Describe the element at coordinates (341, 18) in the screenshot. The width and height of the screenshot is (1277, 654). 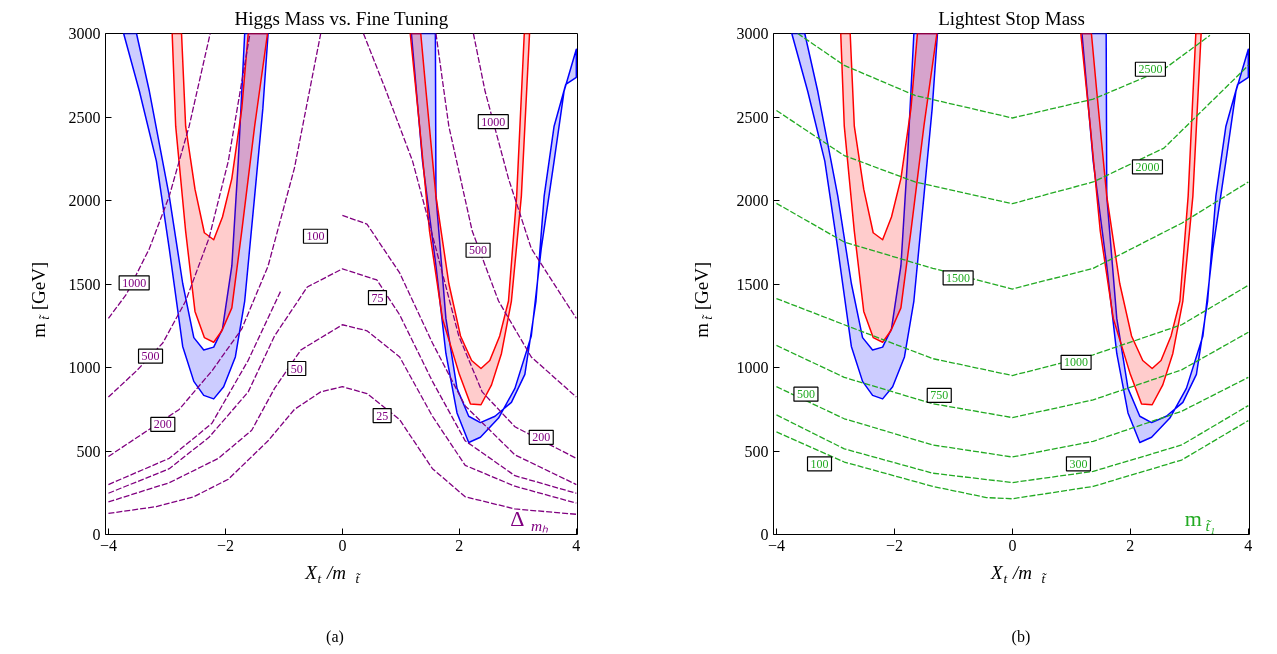
I see `chart-title: Higgs Mass vs. Fine Tuning` at that location.